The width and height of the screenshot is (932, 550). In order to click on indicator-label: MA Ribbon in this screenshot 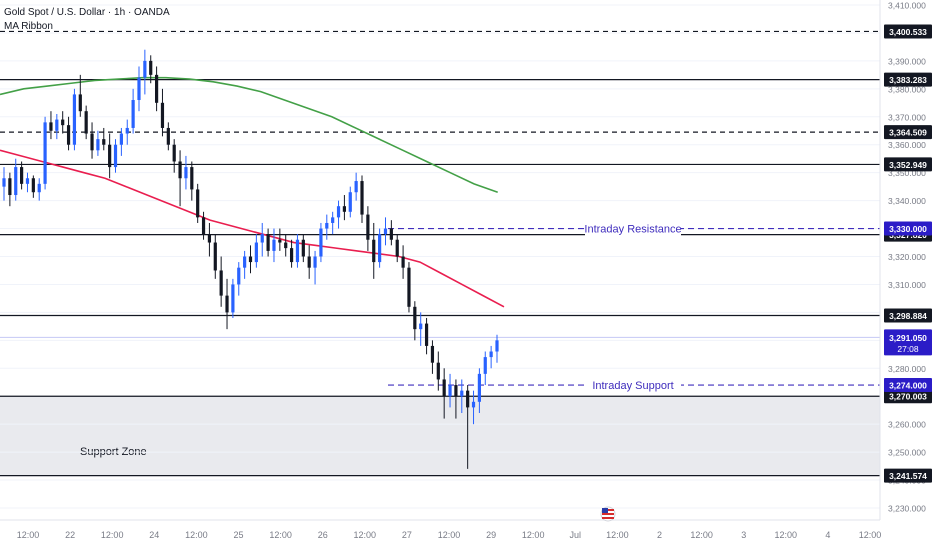, I will do `click(28, 26)`.